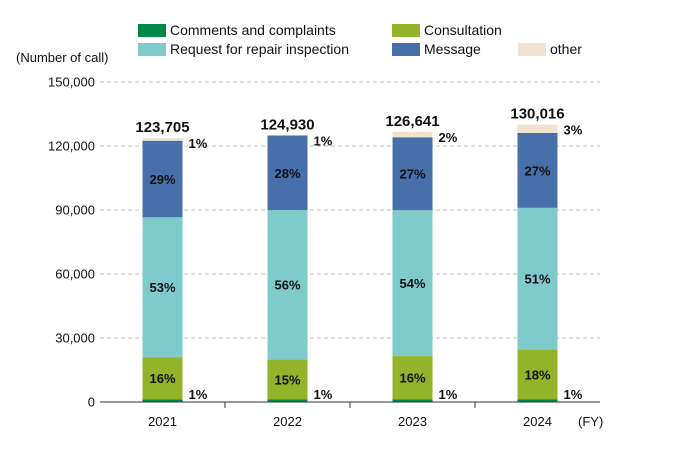 The width and height of the screenshot is (690, 450). I want to click on data-label-request-for-repair-inspection: 51%, so click(537, 279).